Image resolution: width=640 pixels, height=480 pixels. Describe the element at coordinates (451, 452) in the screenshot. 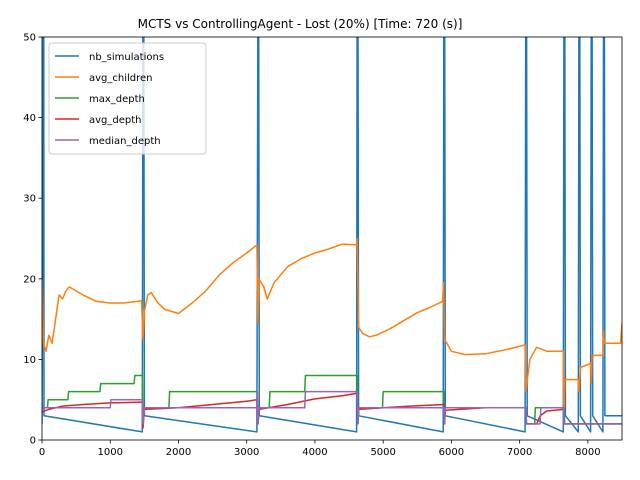

I see `x-tick-label: 6000` at that location.